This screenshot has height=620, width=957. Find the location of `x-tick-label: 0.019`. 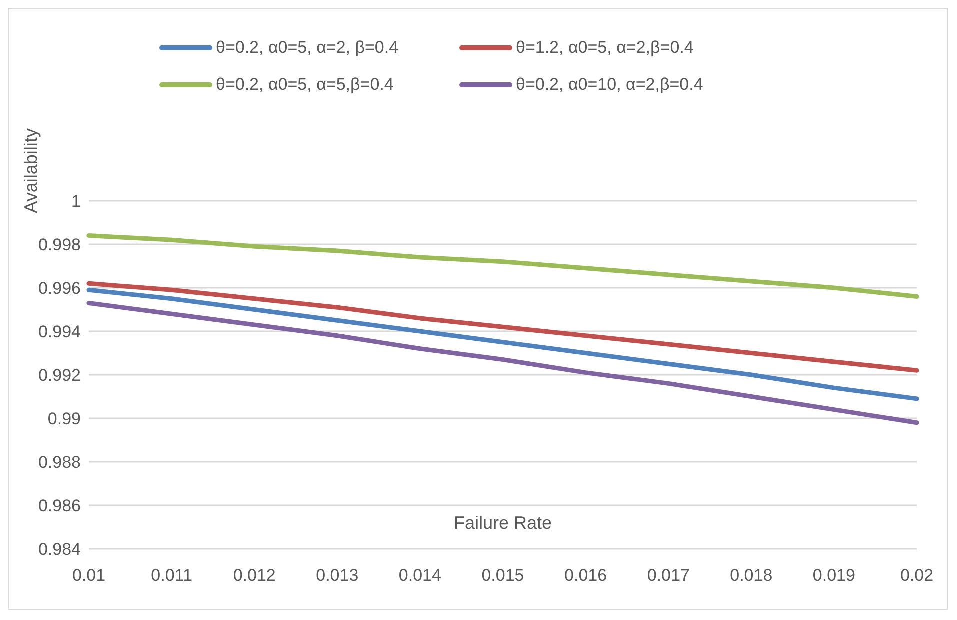

x-tick-label: 0.019 is located at coordinates (834, 576).